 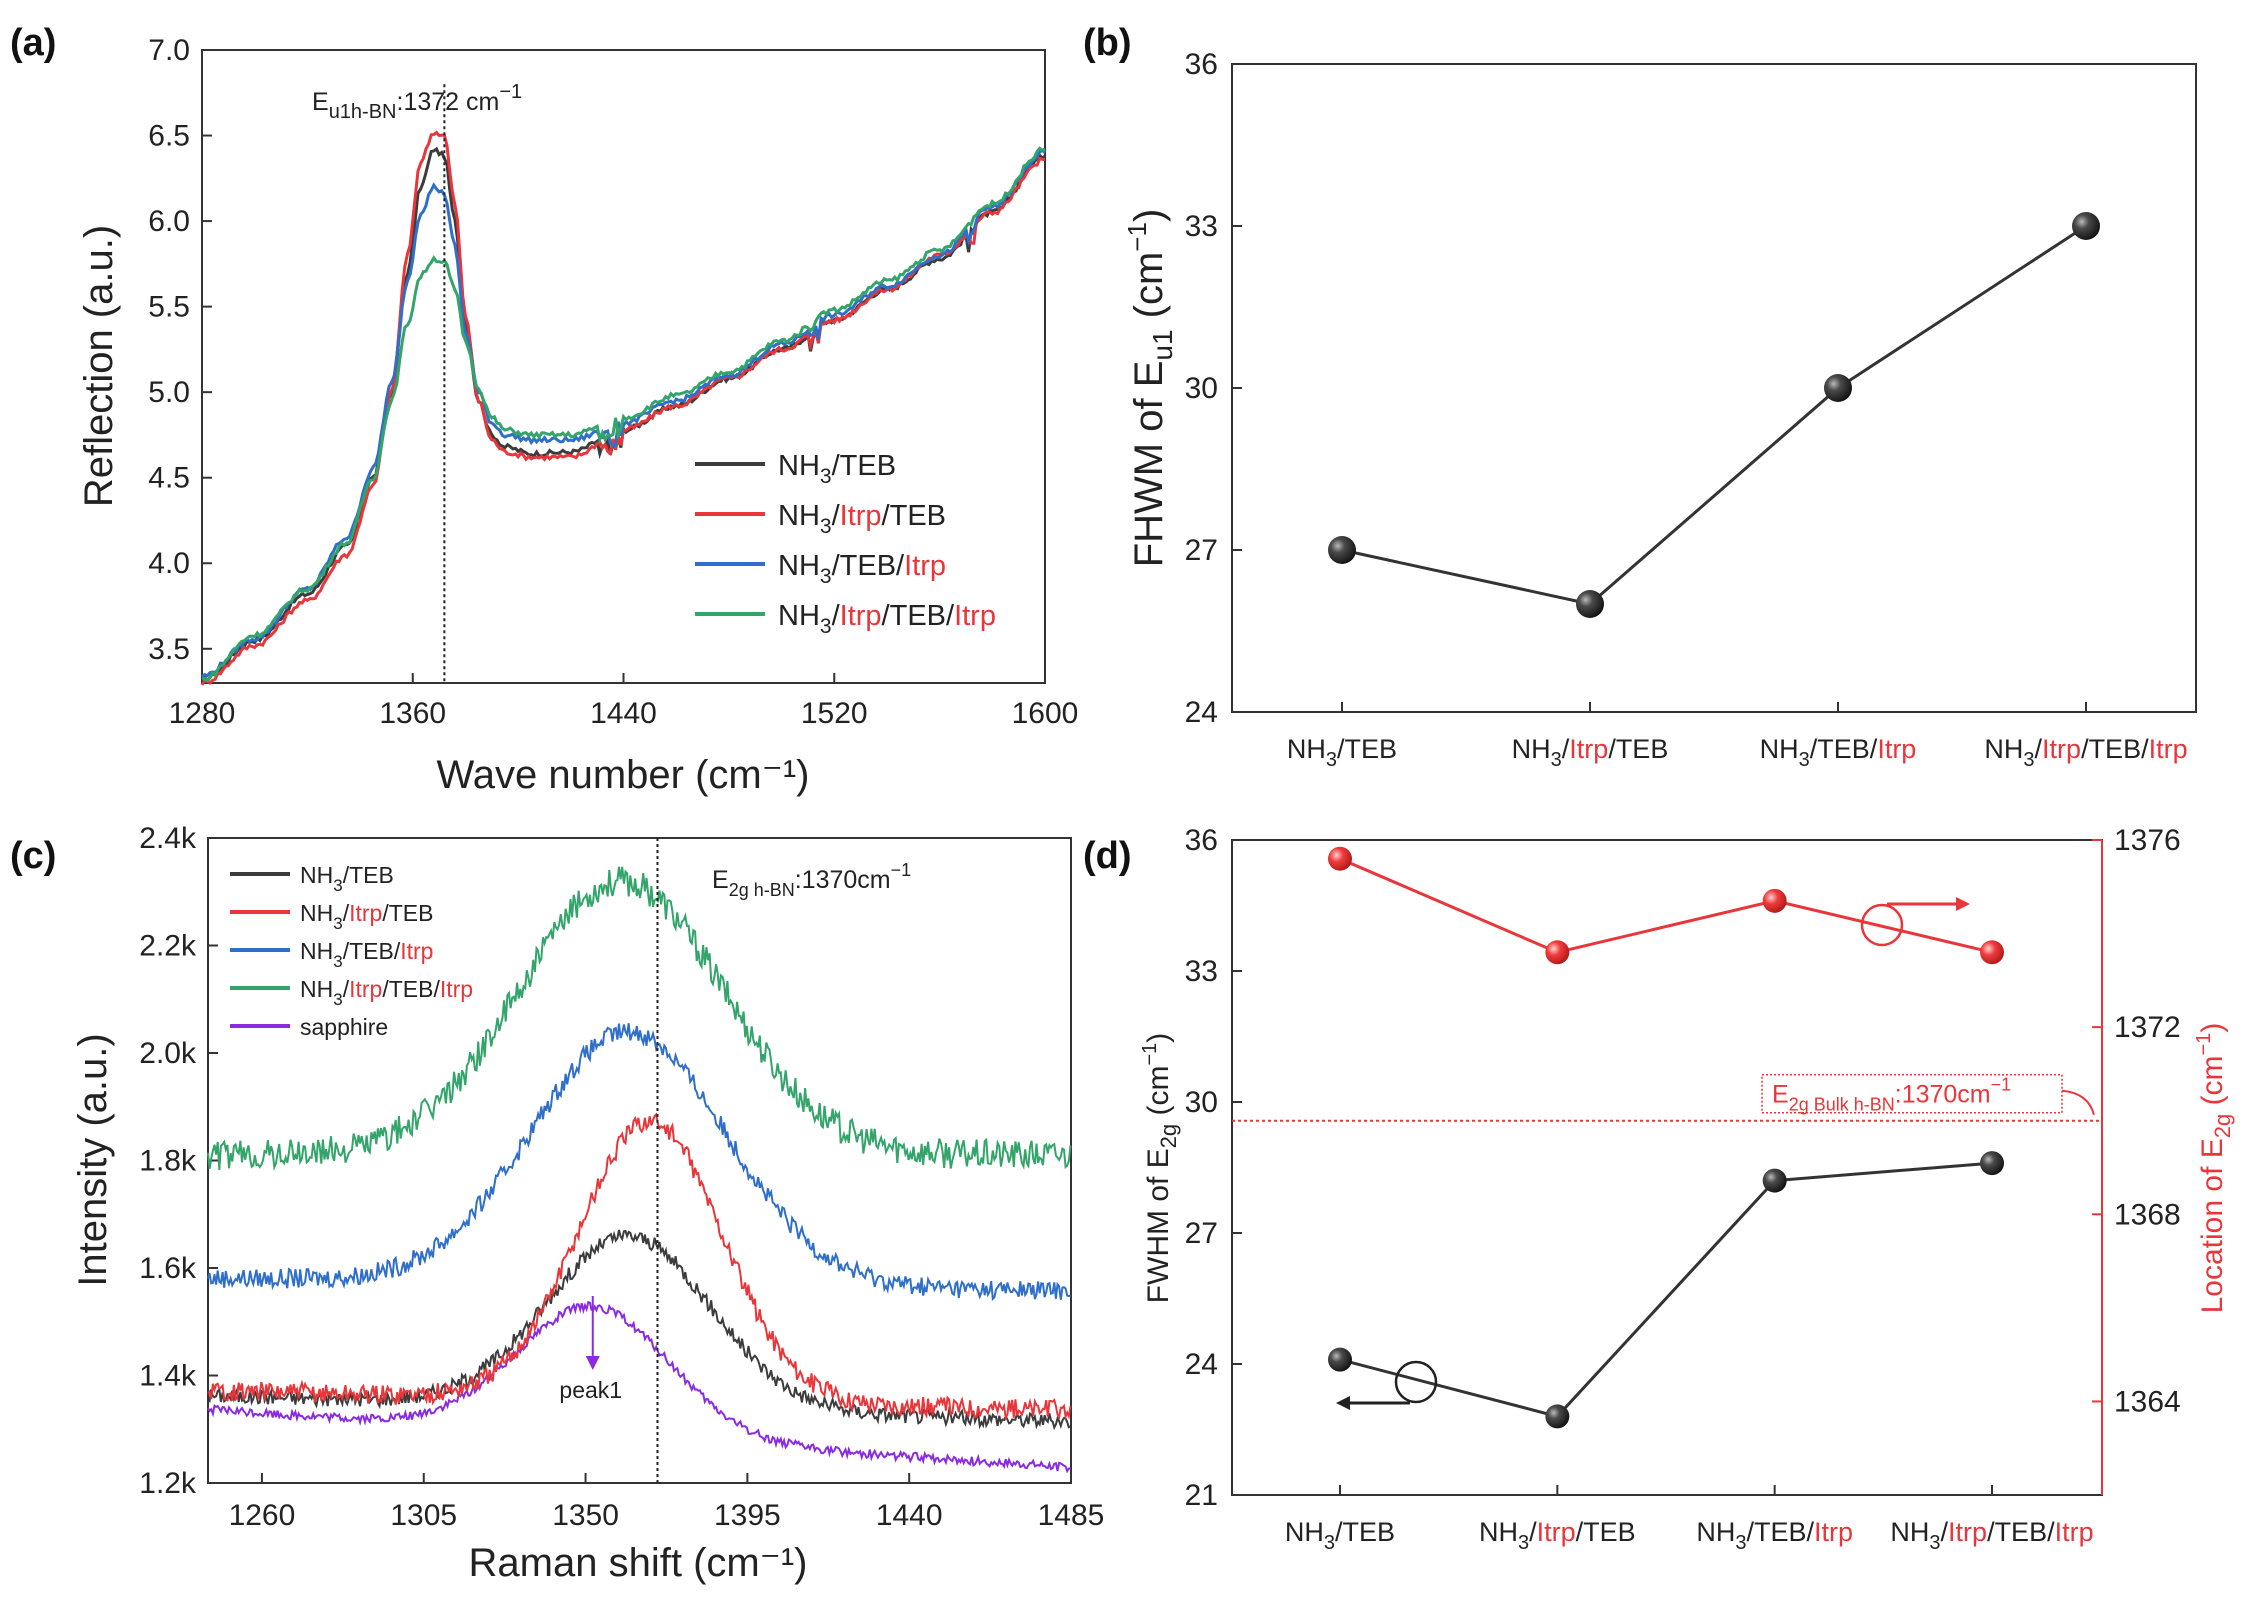 I want to click on c-annotation-text: E2g h-BN:1370cm−1, so click(x=811, y=880).